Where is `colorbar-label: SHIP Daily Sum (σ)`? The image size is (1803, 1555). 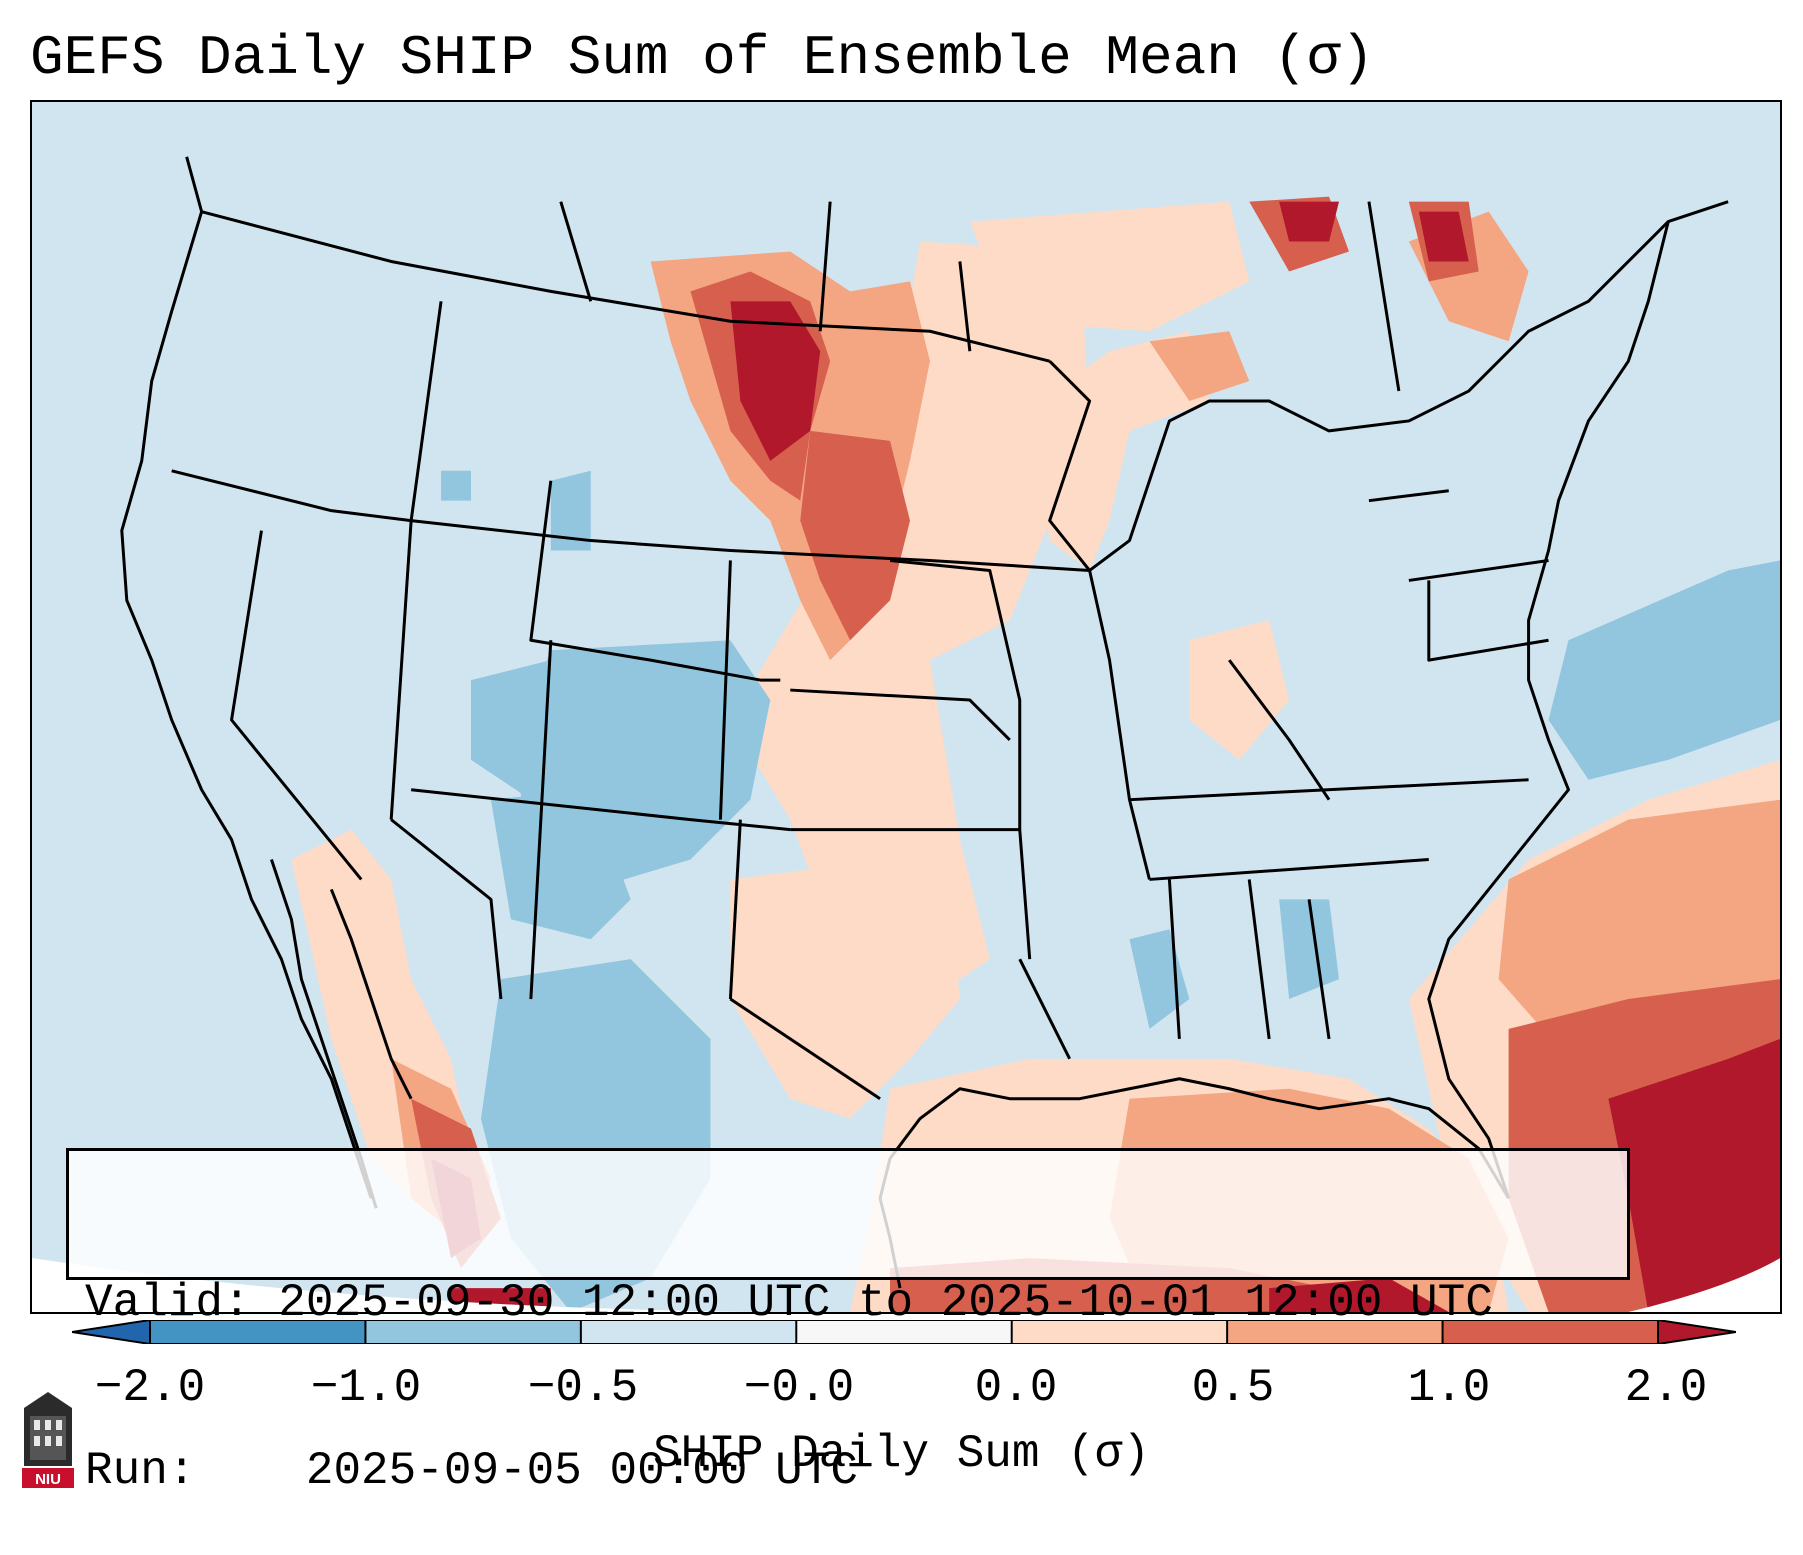 colorbar-label: SHIP Daily Sum (σ) is located at coordinates (901, 1454).